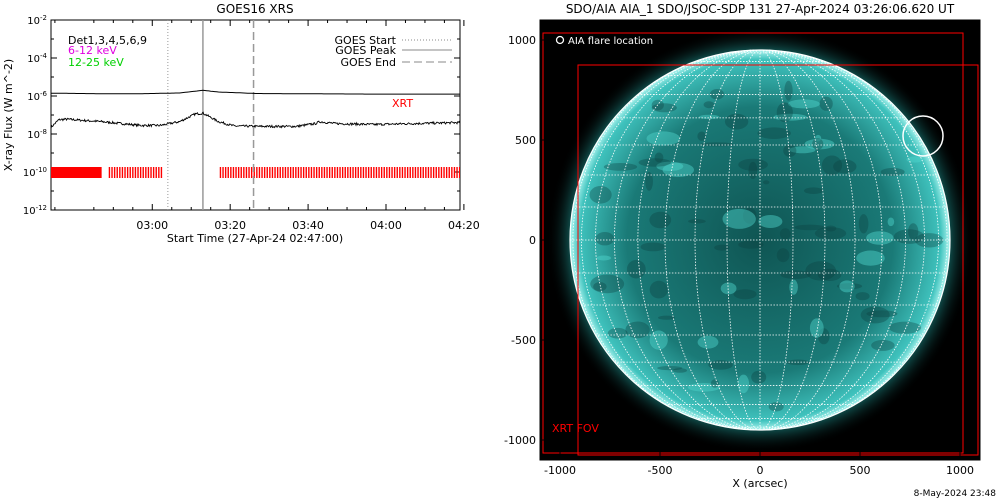 The width and height of the screenshot is (1000, 500). Describe the element at coordinates (37, 58) in the screenshot. I see `goes-y-tick-label: 10⁻⁴` at that location.